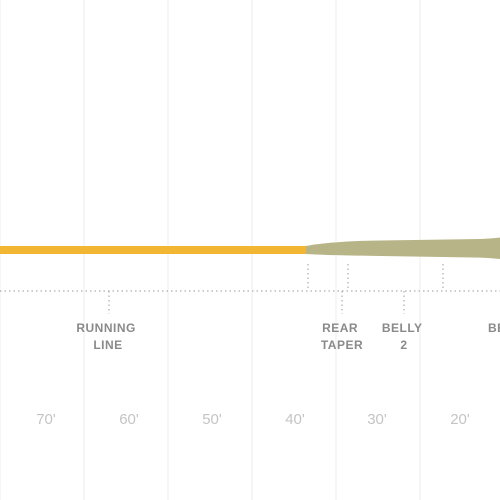 Image resolution: width=500 pixels, height=500 pixels. I want to click on running-line-label-1: RUNNING, so click(106, 328).